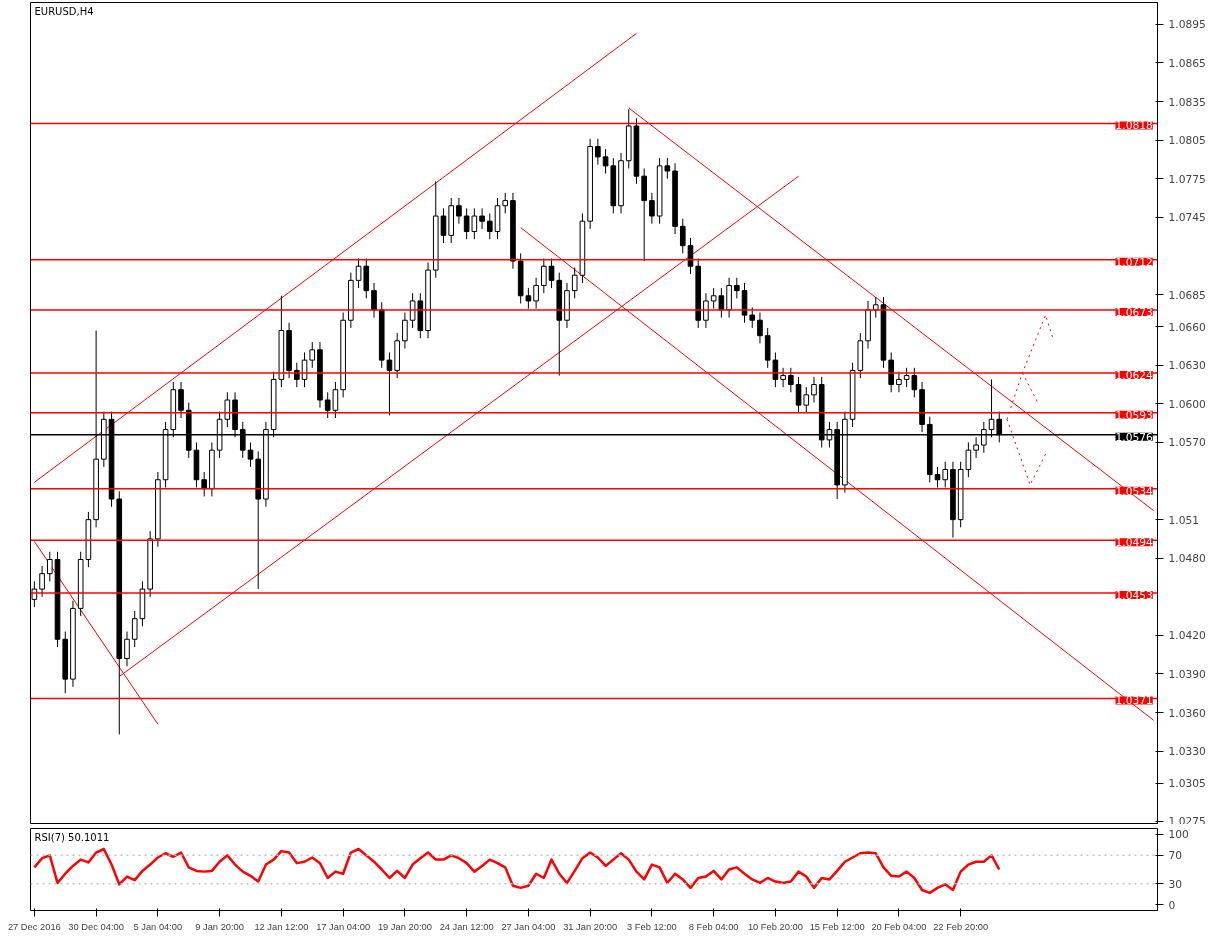 This screenshot has height=937, width=1211. What do you see at coordinates (1184, 520) in the screenshot?
I see `y-tick-label: 1.051` at bounding box center [1184, 520].